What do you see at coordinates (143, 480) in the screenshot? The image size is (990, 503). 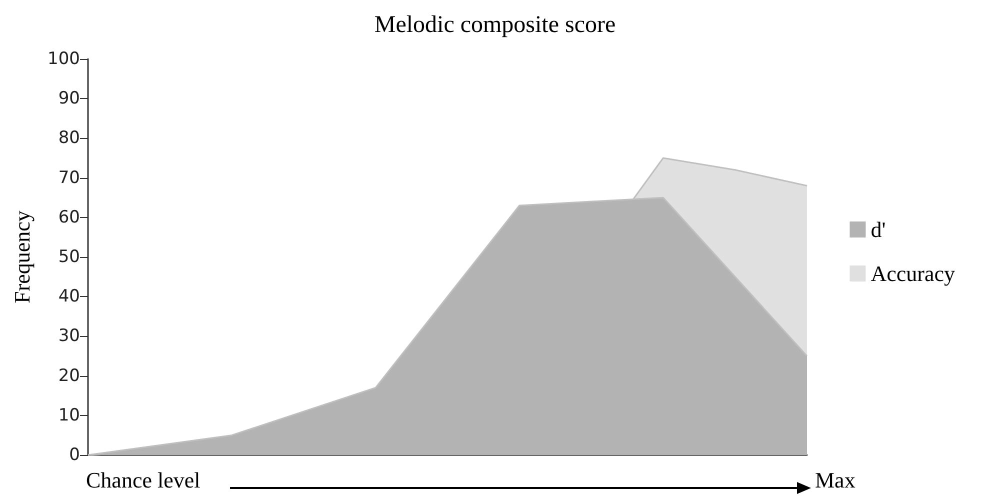 I see `text: Chance level` at bounding box center [143, 480].